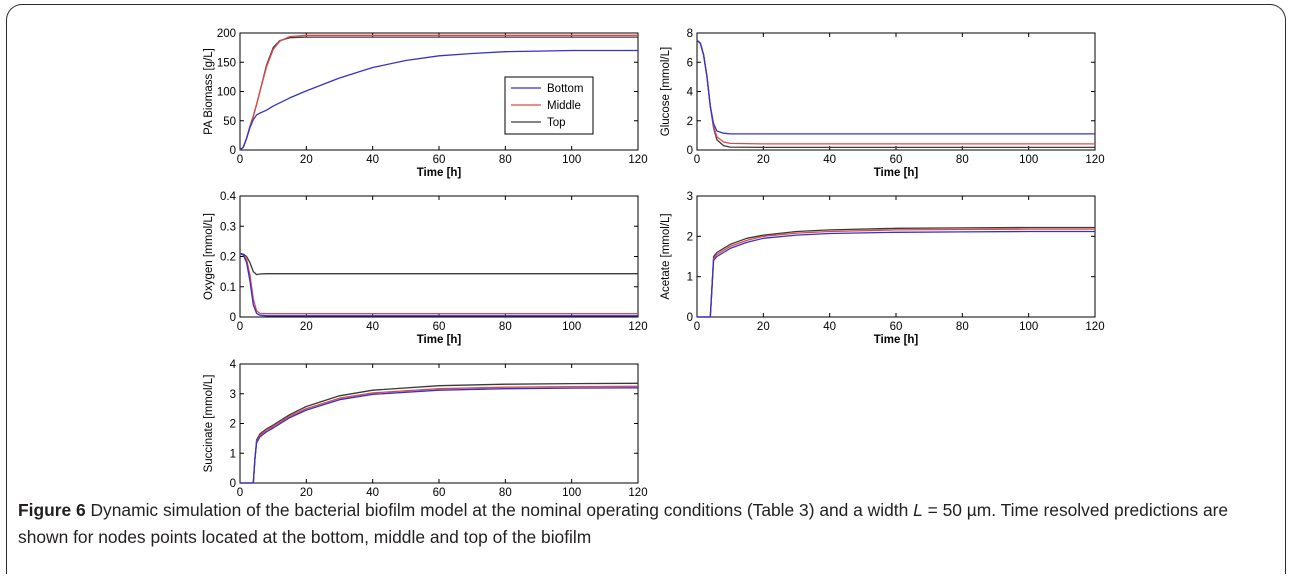  What do you see at coordinates (565, 89) in the screenshot?
I see `legend-label-bottom: Bottom` at bounding box center [565, 89].